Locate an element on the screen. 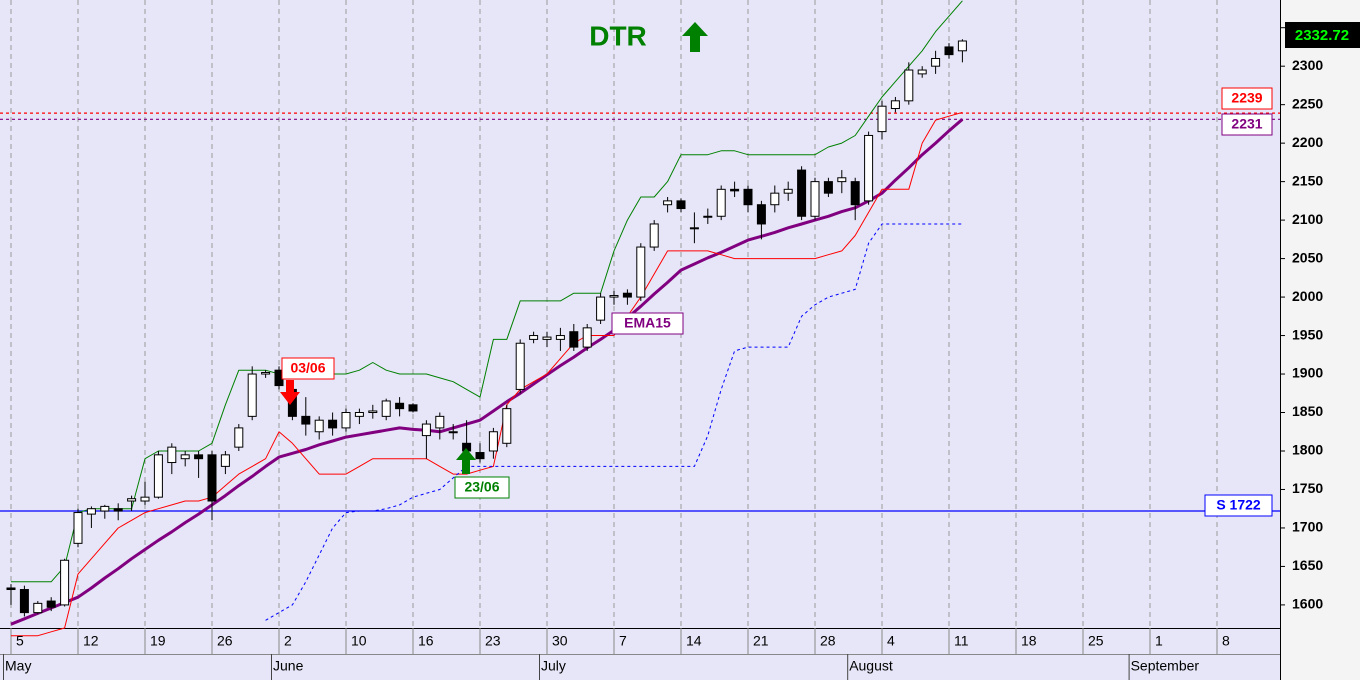 Image resolution: width=1360 pixels, height=680 pixels. x-tick-label: 30 is located at coordinates (560, 641).